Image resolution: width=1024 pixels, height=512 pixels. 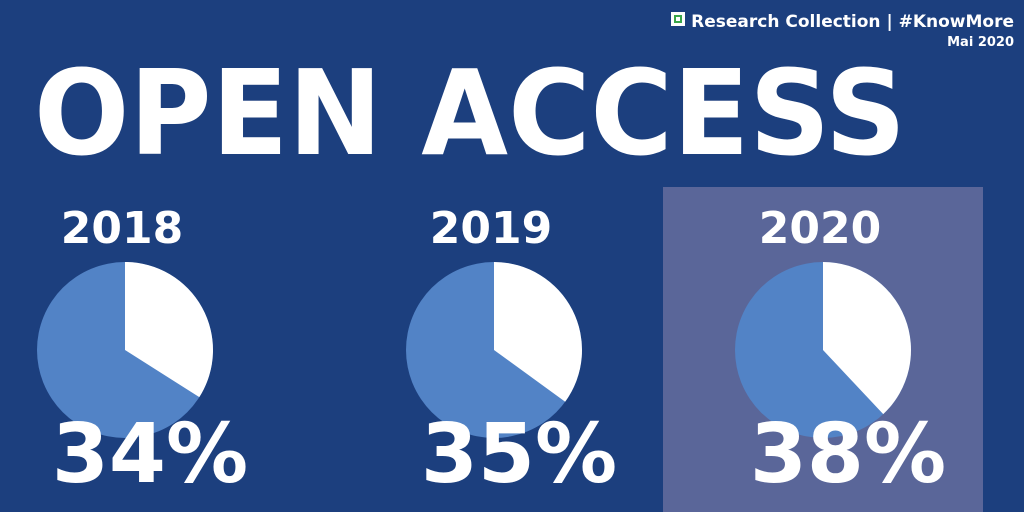 What do you see at coordinates (150, 454) in the screenshot?
I see `value-label: 34%` at bounding box center [150, 454].